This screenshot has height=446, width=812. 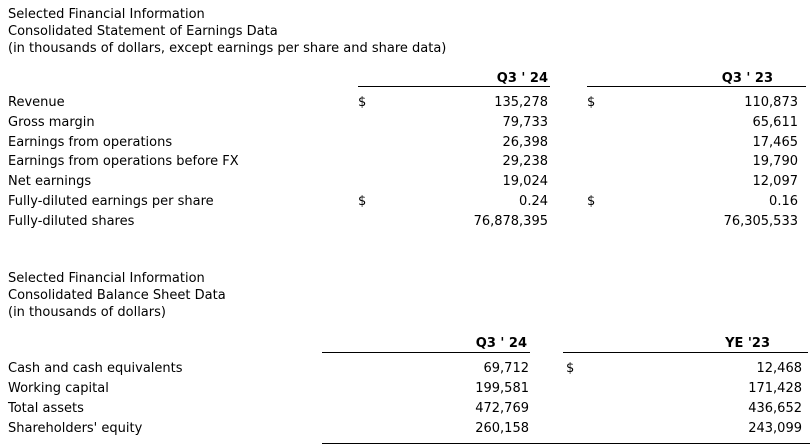 I want to click on cell-value: 69,712, so click(x=506, y=368).